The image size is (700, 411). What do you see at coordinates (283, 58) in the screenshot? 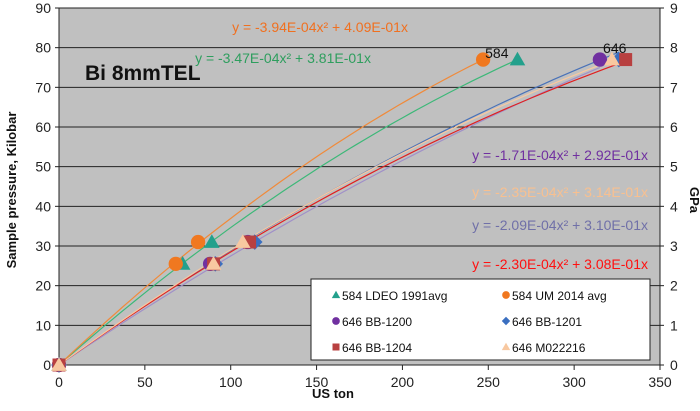
I see `trend-equation: y = -3.47E-04x² + 3.81E-01x` at bounding box center [283, 58].